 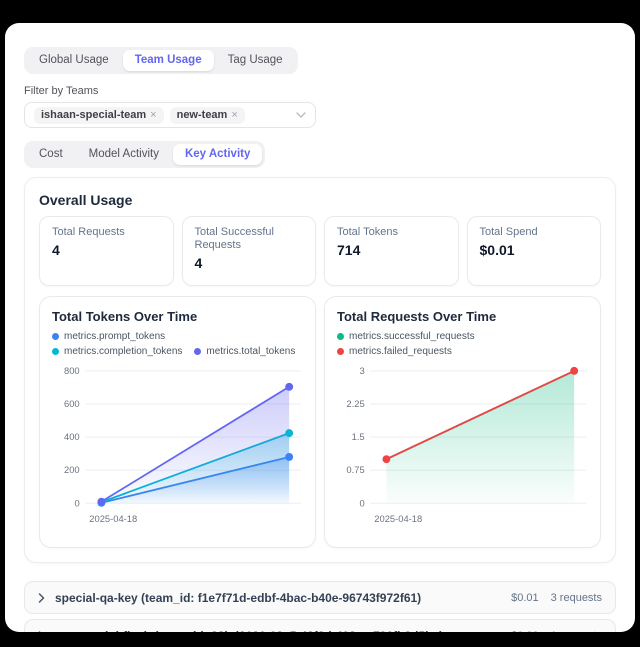 I want to click on stat-total-spend: Total Spend $0.01, so click(x=533, y=251).